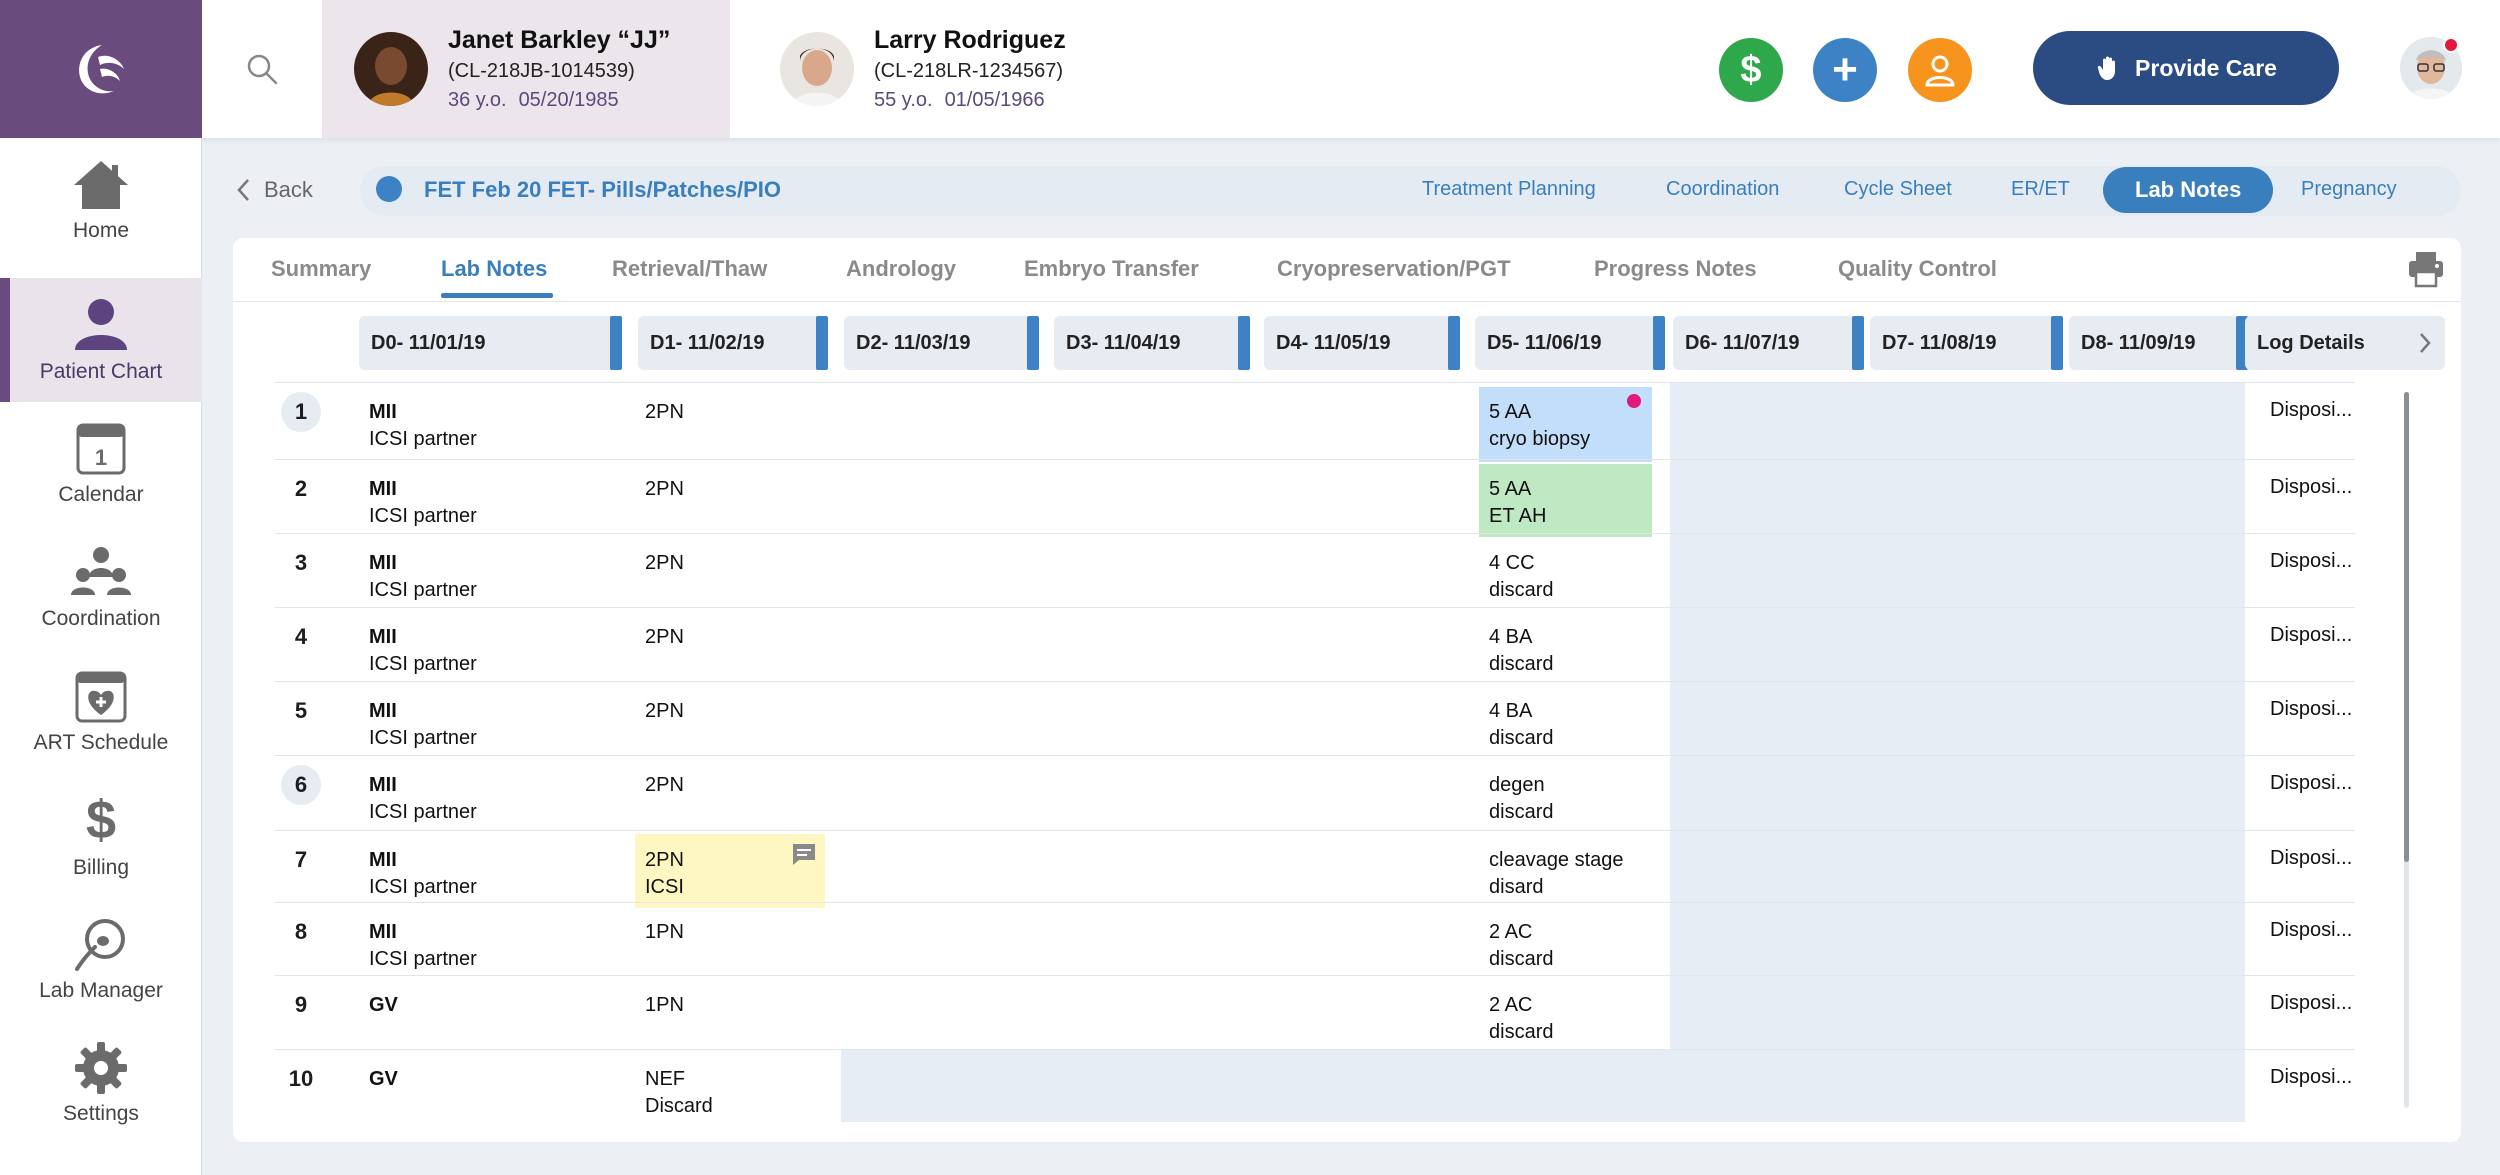 The image size is (2500, 1175). I want to click on sidebar-item-coordination: Coordination, so click(101, 588).